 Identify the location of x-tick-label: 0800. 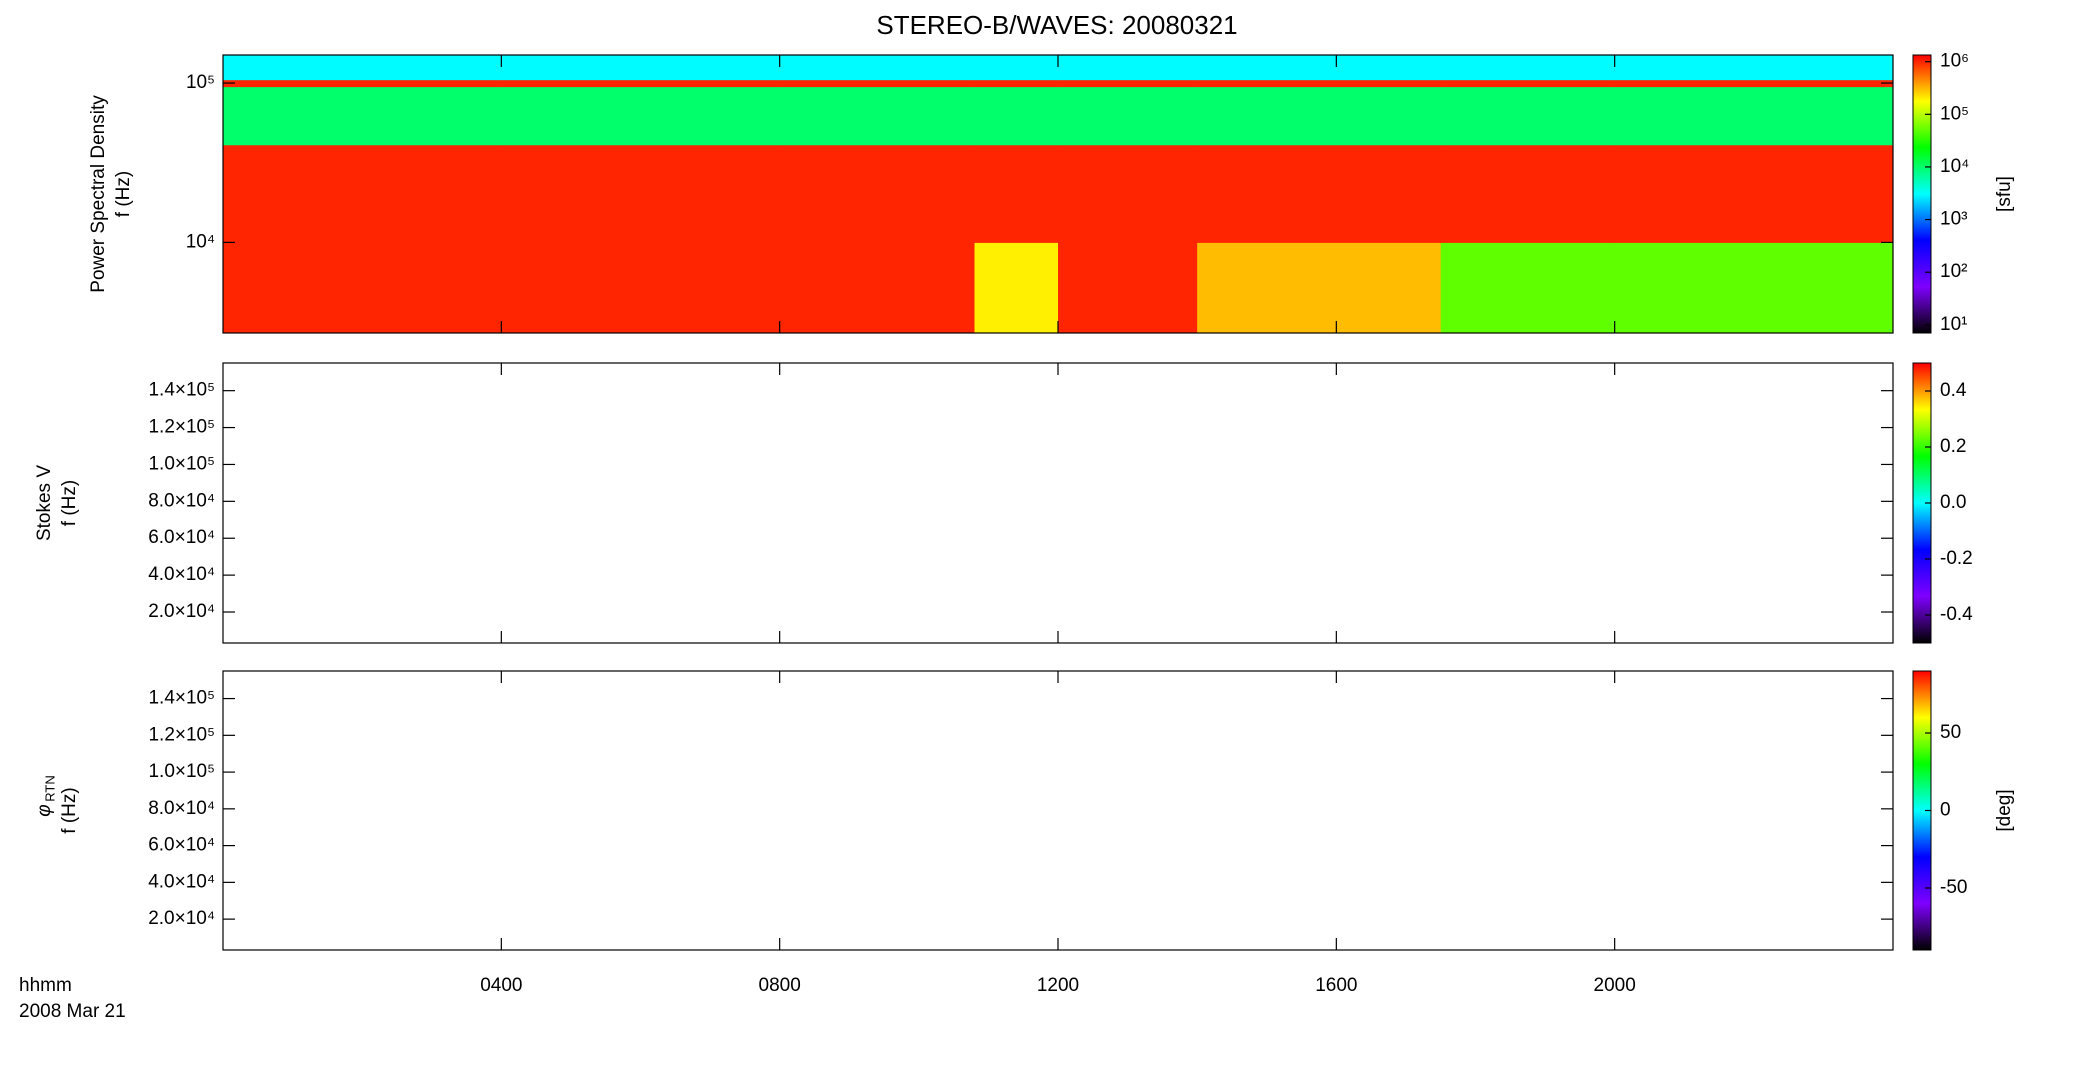
(780, 985).